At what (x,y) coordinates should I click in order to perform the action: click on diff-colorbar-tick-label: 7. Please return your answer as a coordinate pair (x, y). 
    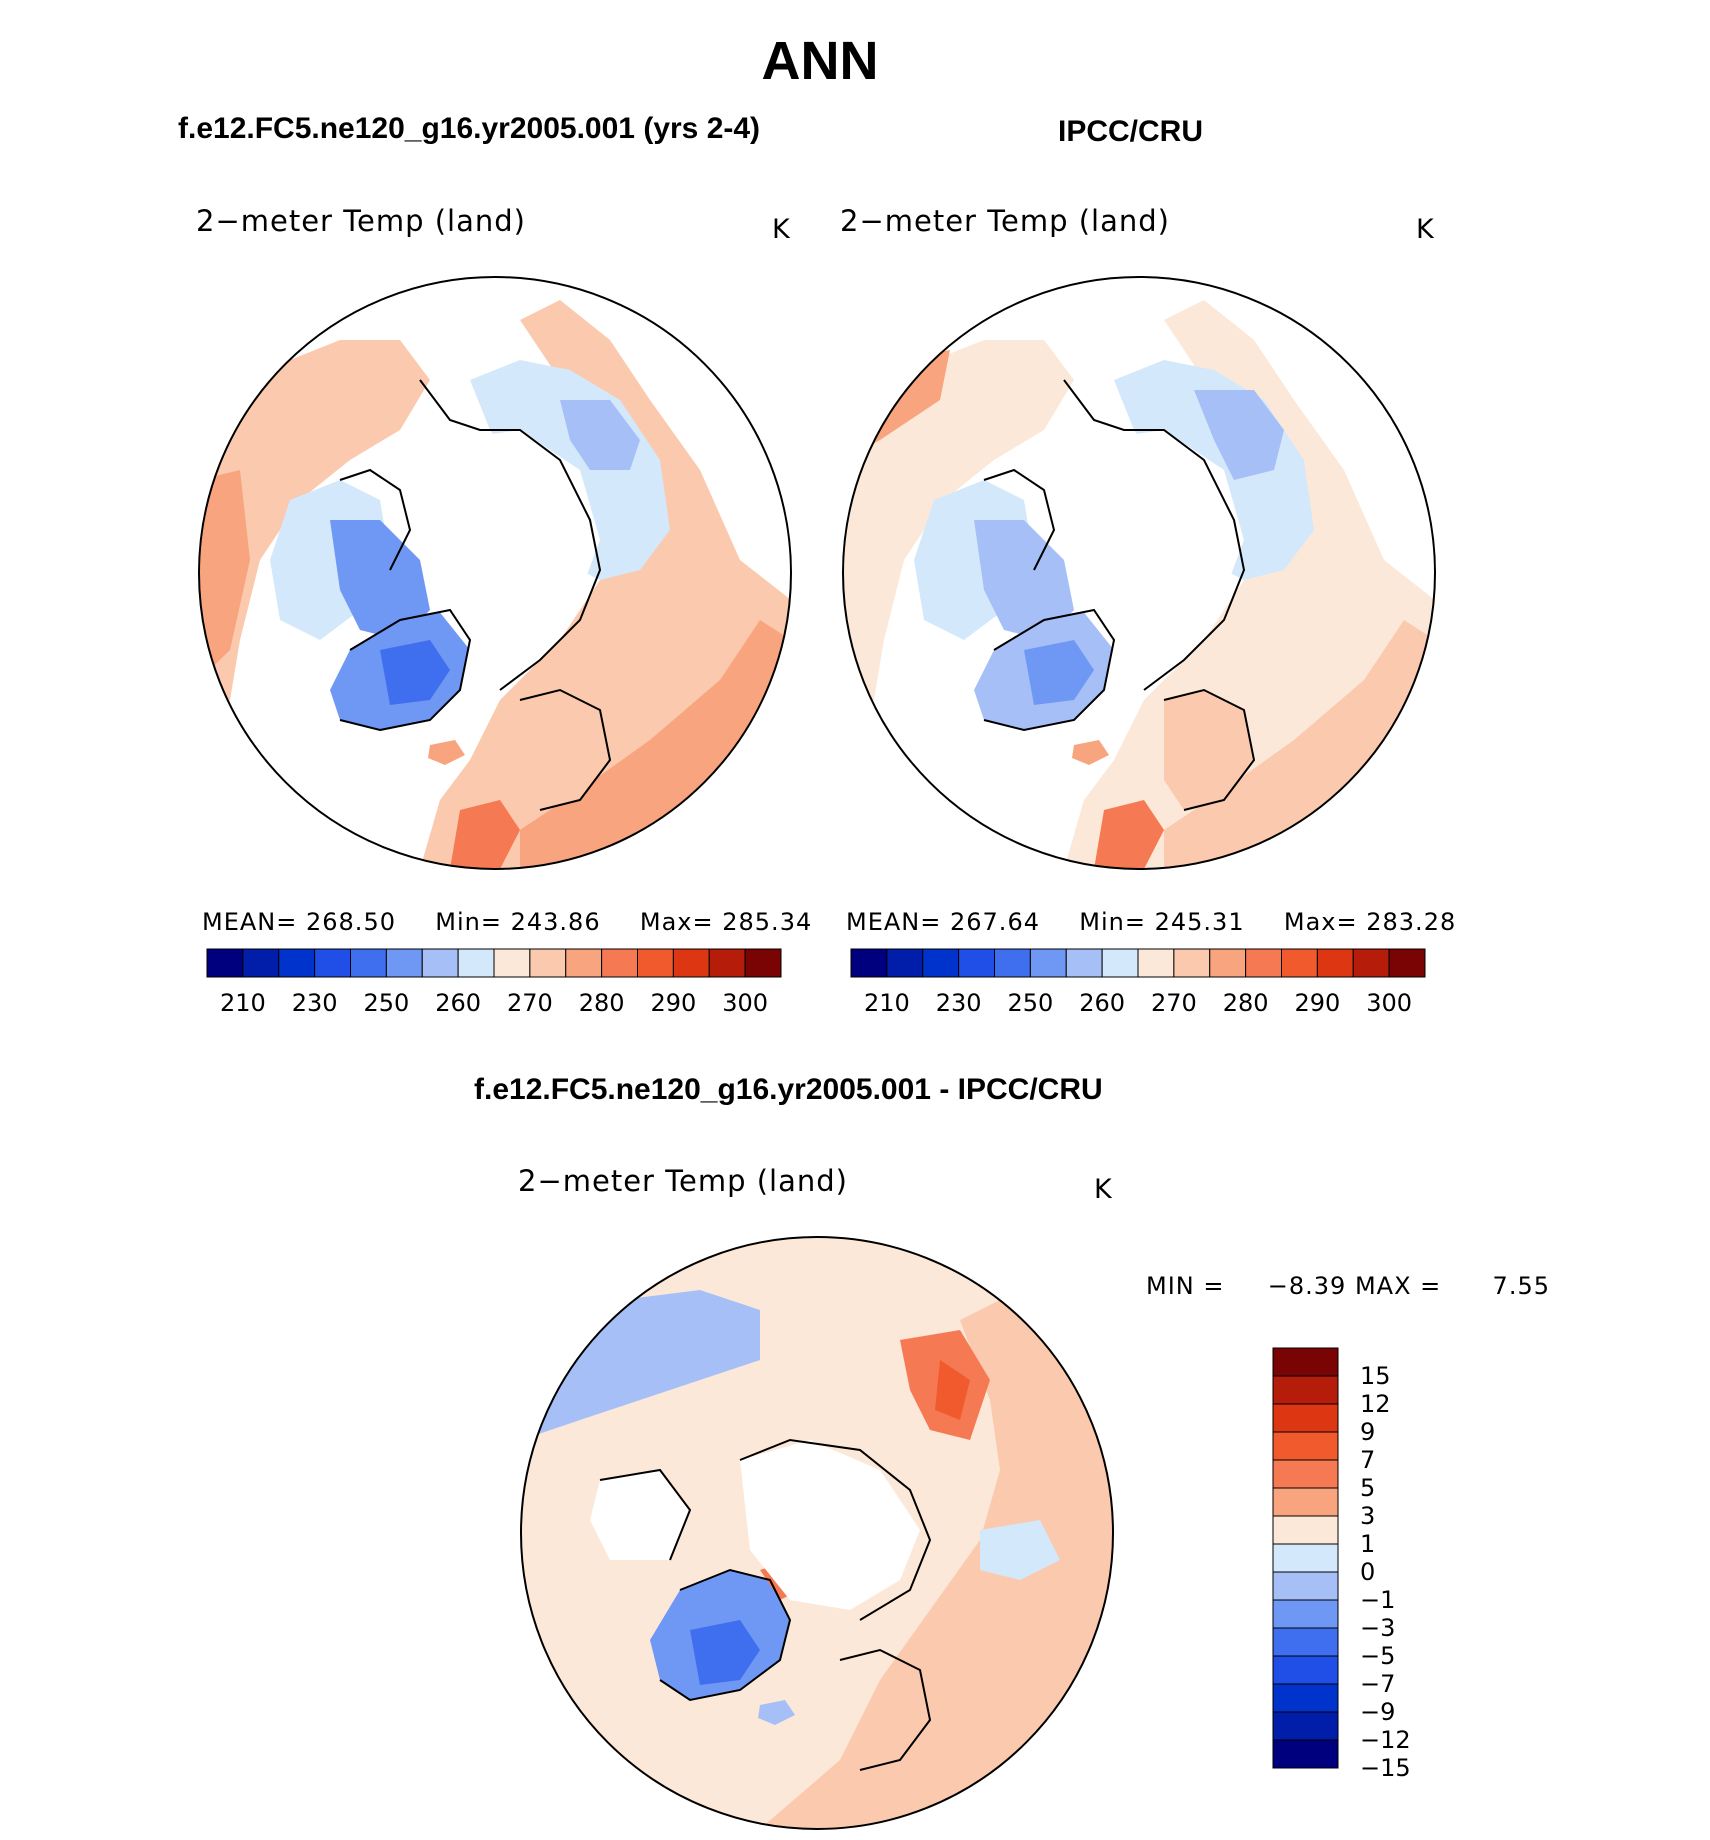
    Looking at the image, I should click on (1367, 1460).